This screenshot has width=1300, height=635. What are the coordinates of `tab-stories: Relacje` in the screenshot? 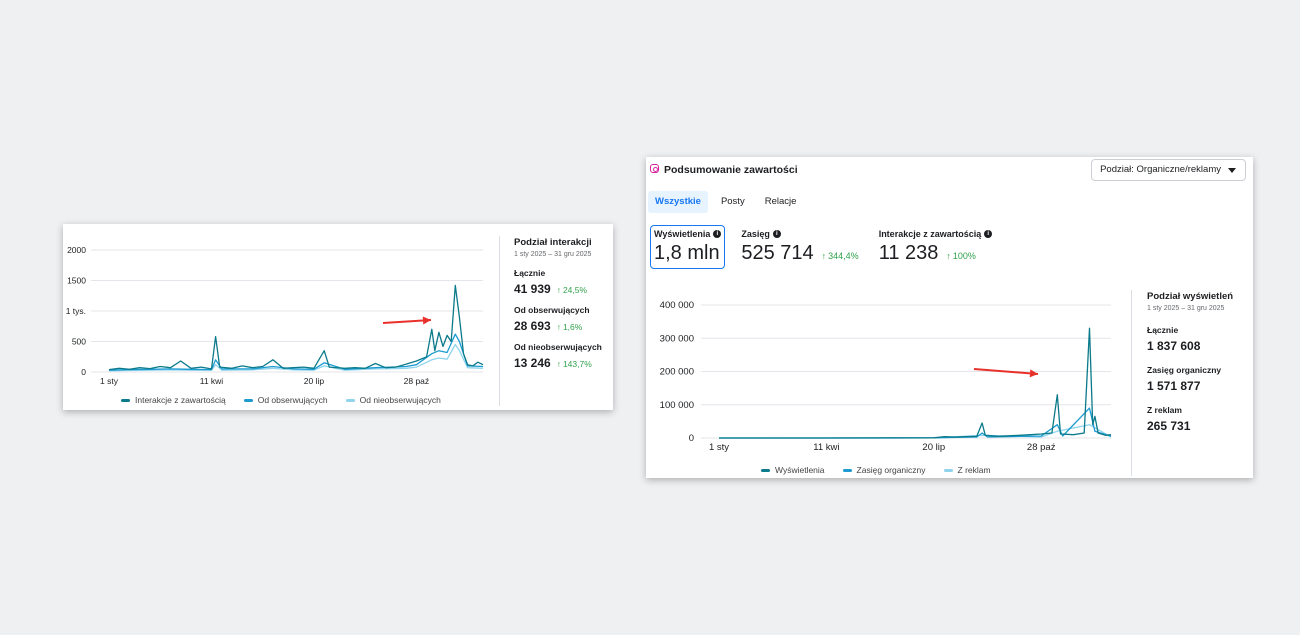 It's located at (780, 201).